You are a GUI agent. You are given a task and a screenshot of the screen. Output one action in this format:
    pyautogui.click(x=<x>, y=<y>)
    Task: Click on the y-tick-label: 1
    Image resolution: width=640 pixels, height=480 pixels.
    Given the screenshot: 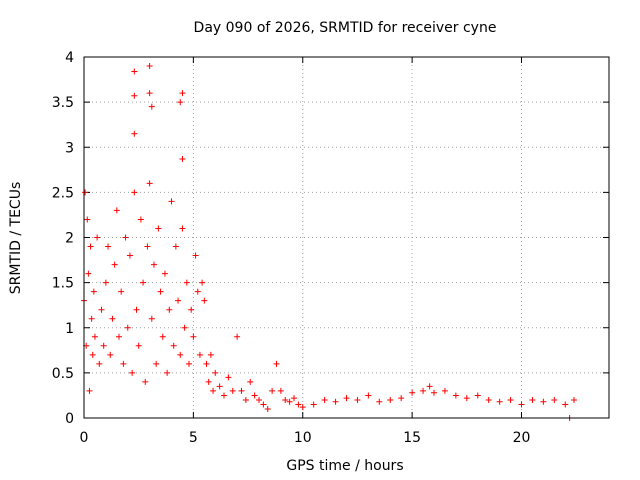 What is the action you would take?
    pyautogui.click(x=69, y=329)
    